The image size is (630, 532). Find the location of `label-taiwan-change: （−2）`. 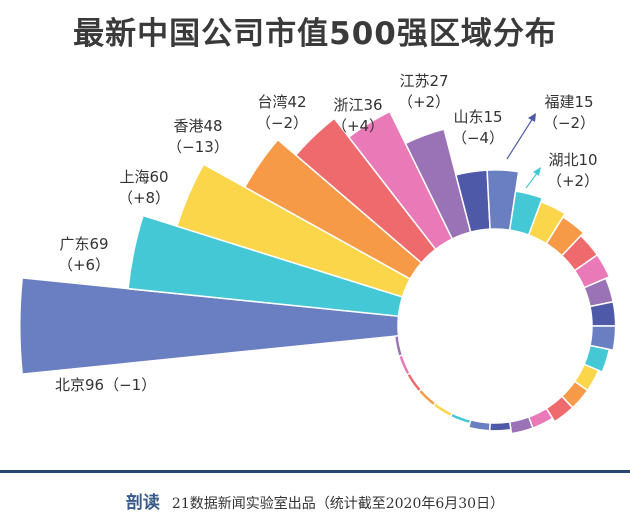

label-taiwan-change: （−2） is located at coordinates (282, 123).